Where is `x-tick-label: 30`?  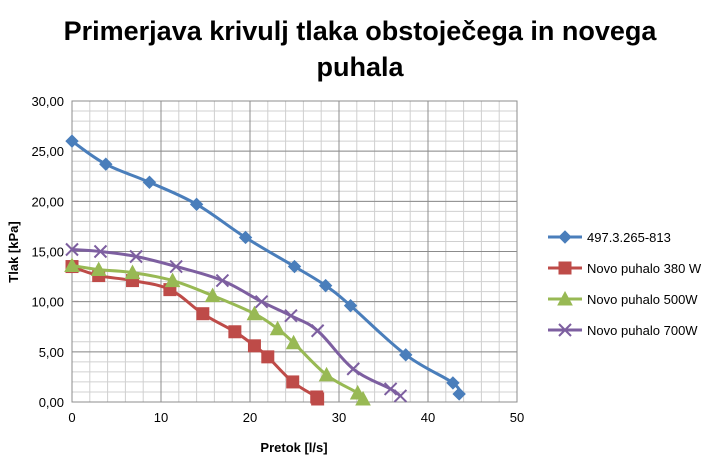
x-tick-label: 30 is located at coordinates (339, 417).